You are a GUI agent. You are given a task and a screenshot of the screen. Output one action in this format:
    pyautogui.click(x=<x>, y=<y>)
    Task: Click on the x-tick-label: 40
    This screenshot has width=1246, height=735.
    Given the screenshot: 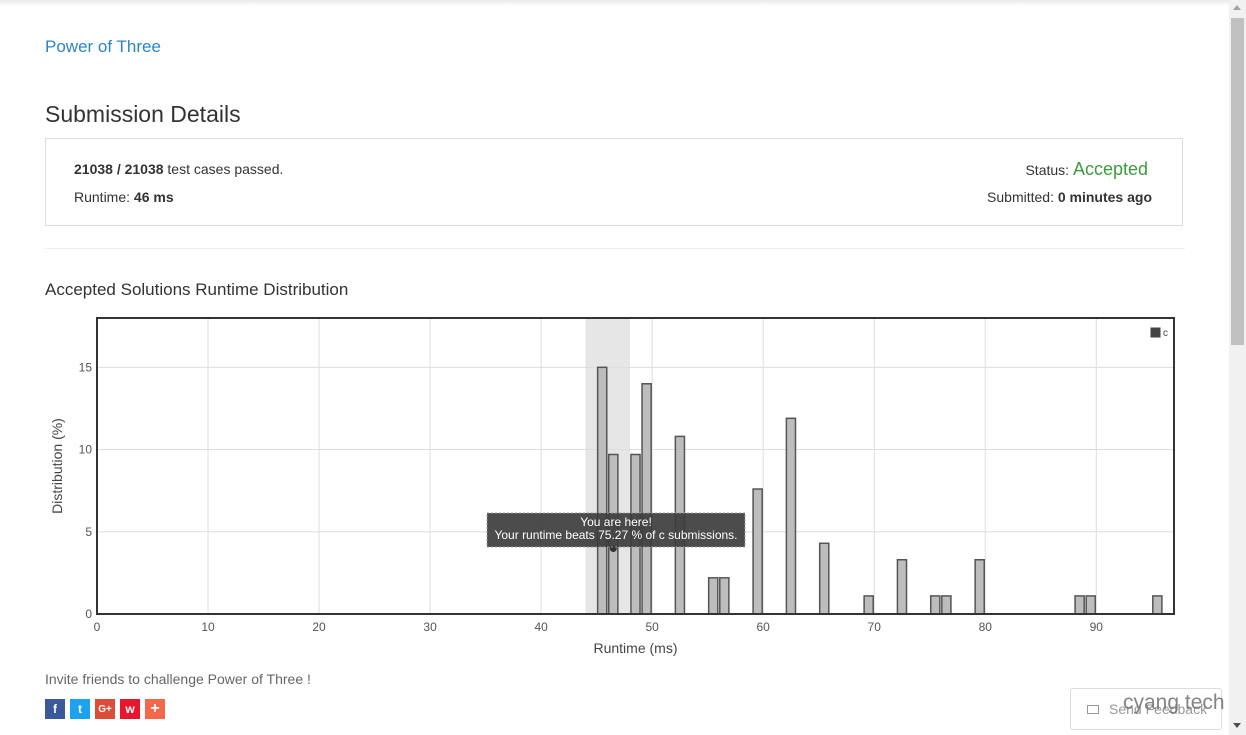 What is the action you would take?
    pyautogui.click(x=541, y=627)
    